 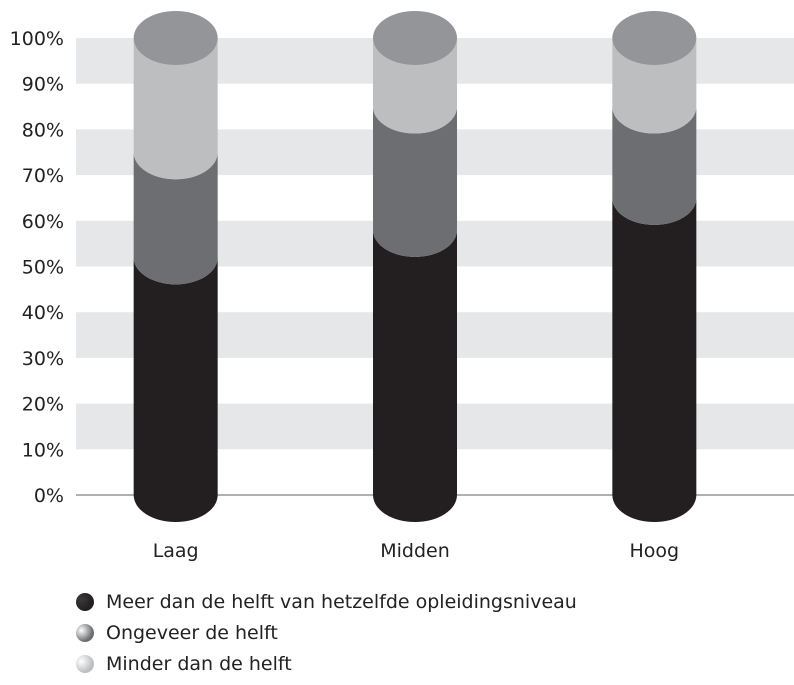 What do you see at coordinates (37, 39) in the screenshot?
I see `y-tick-label: 100%` at bounding box center [37, 39].